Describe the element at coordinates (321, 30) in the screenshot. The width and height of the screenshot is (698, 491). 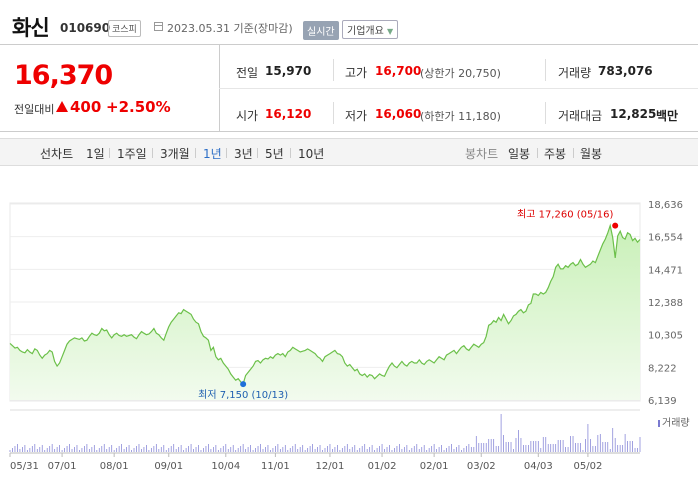
I see `realtime-button: 실시간` at that location.